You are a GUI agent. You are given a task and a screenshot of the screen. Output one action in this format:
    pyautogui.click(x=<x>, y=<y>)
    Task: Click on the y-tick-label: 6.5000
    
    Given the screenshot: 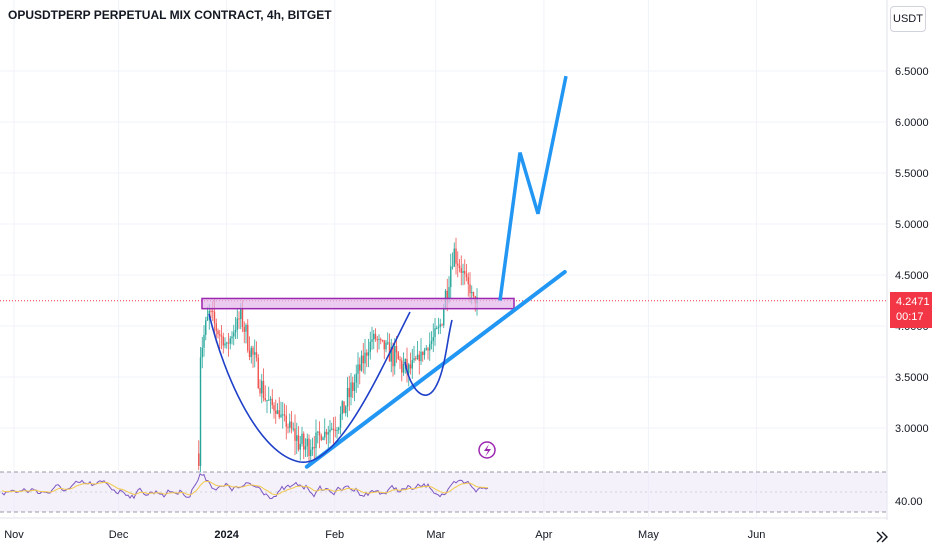 What is the action you would take?
    pyautogui.click(x=912, y=72)
    